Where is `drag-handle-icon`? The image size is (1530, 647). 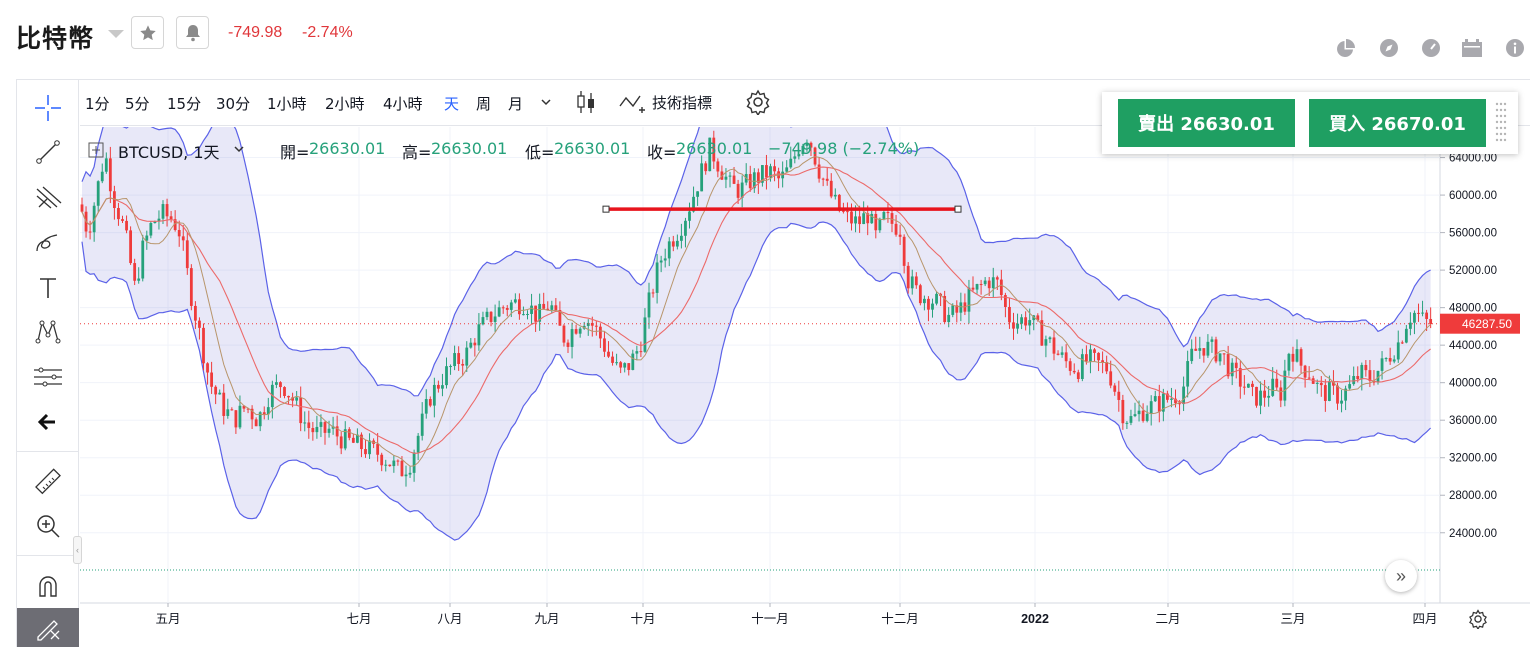 drag-handle-icon is located at coordinates (1501, 123).